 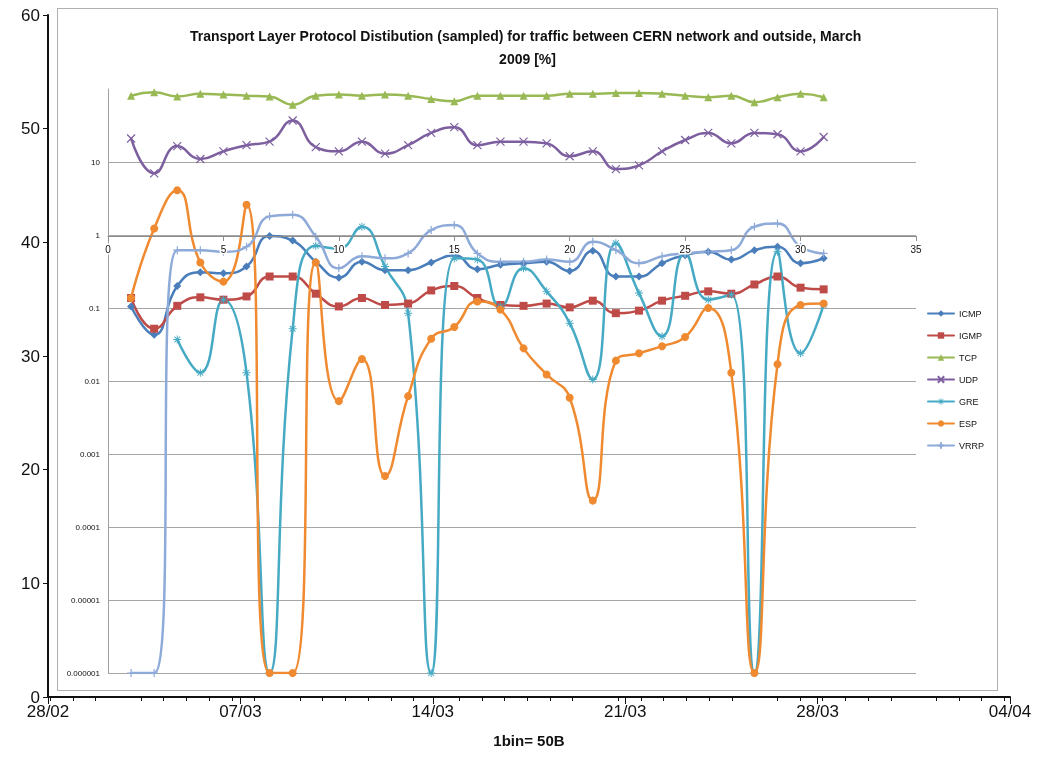 I want to click on x-tick-label: 30, so click(x=801, y=249).